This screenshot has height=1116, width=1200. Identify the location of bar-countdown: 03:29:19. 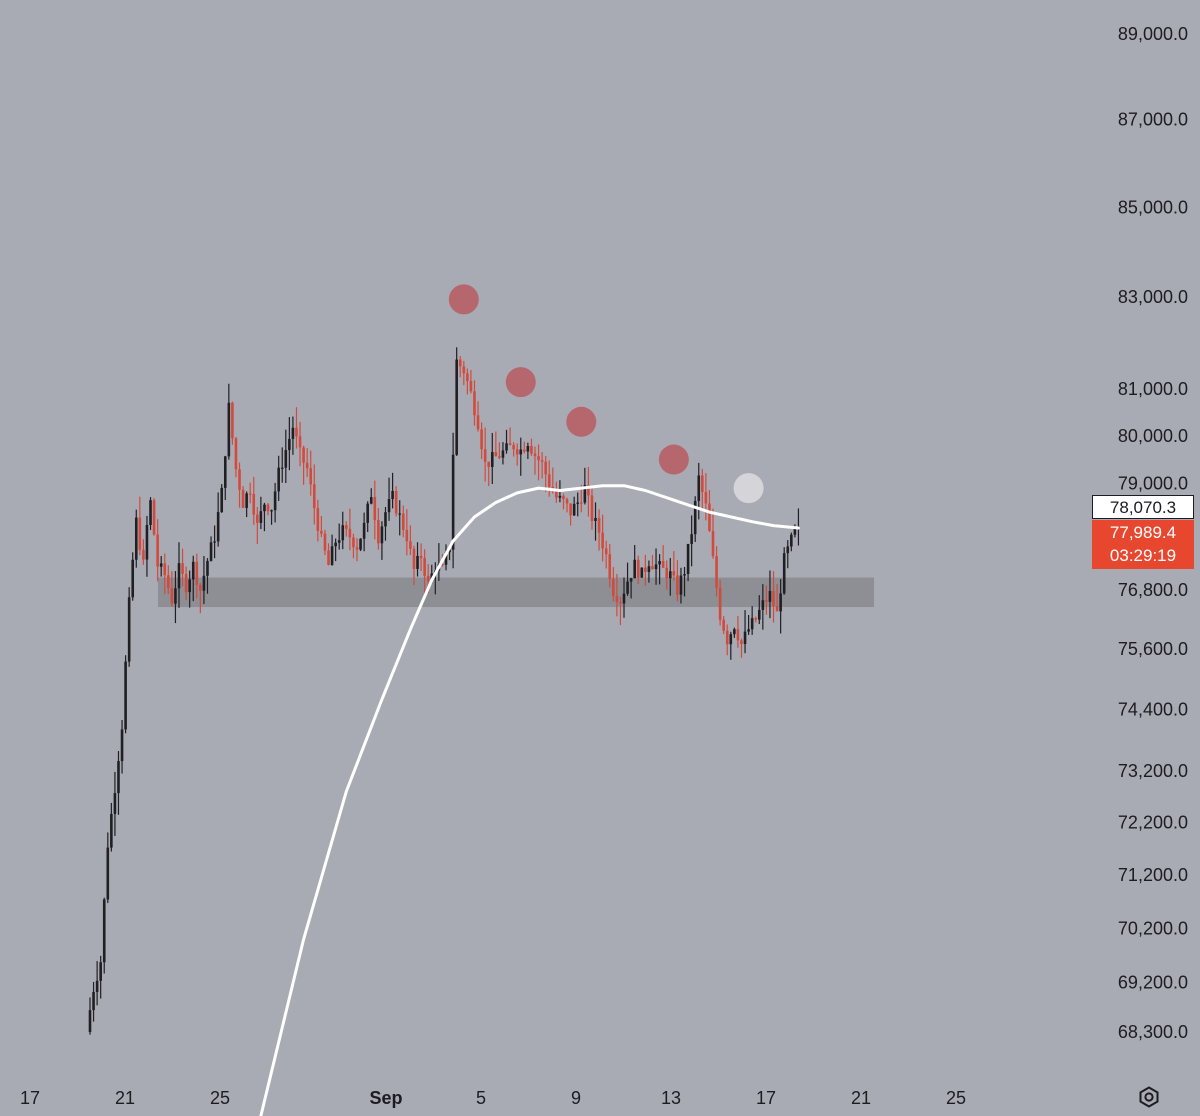
(1143, 555).